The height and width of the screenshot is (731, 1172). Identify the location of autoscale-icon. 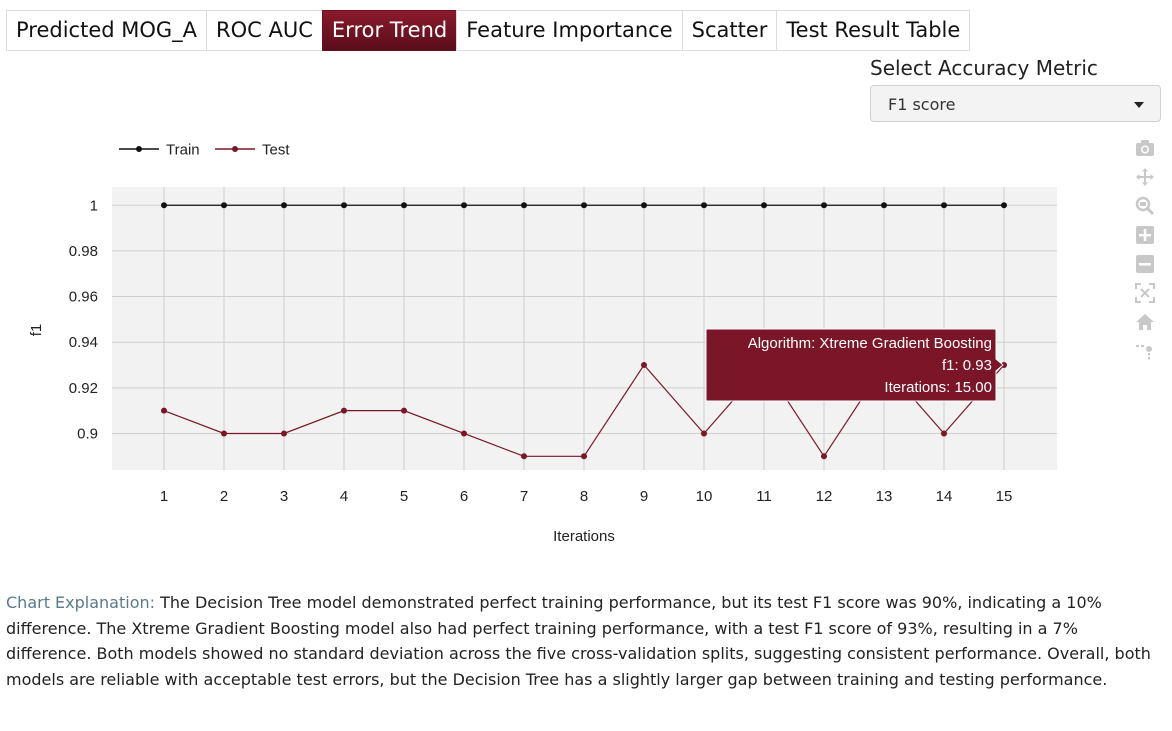
(1145, 293).